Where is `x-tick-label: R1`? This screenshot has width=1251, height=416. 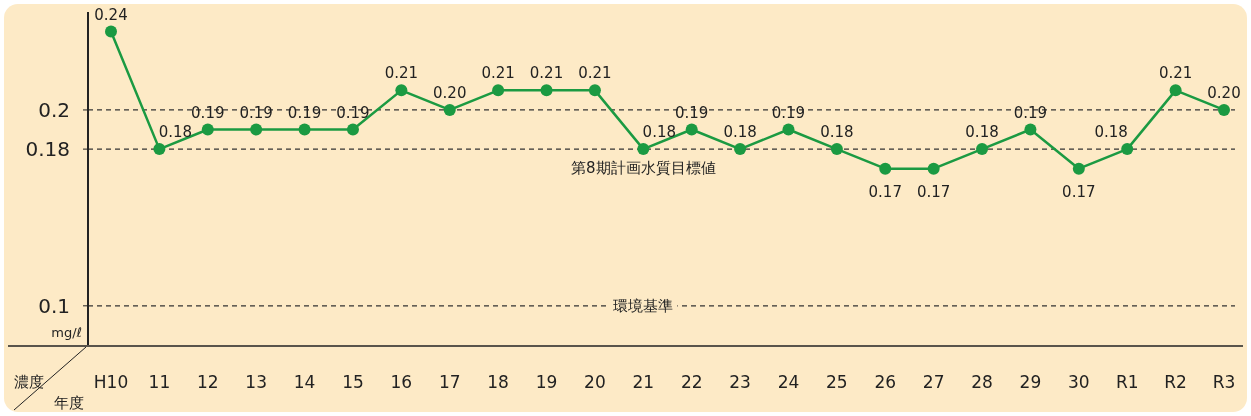 x-tick-label: R1 is located at coordinates (1127, 382).